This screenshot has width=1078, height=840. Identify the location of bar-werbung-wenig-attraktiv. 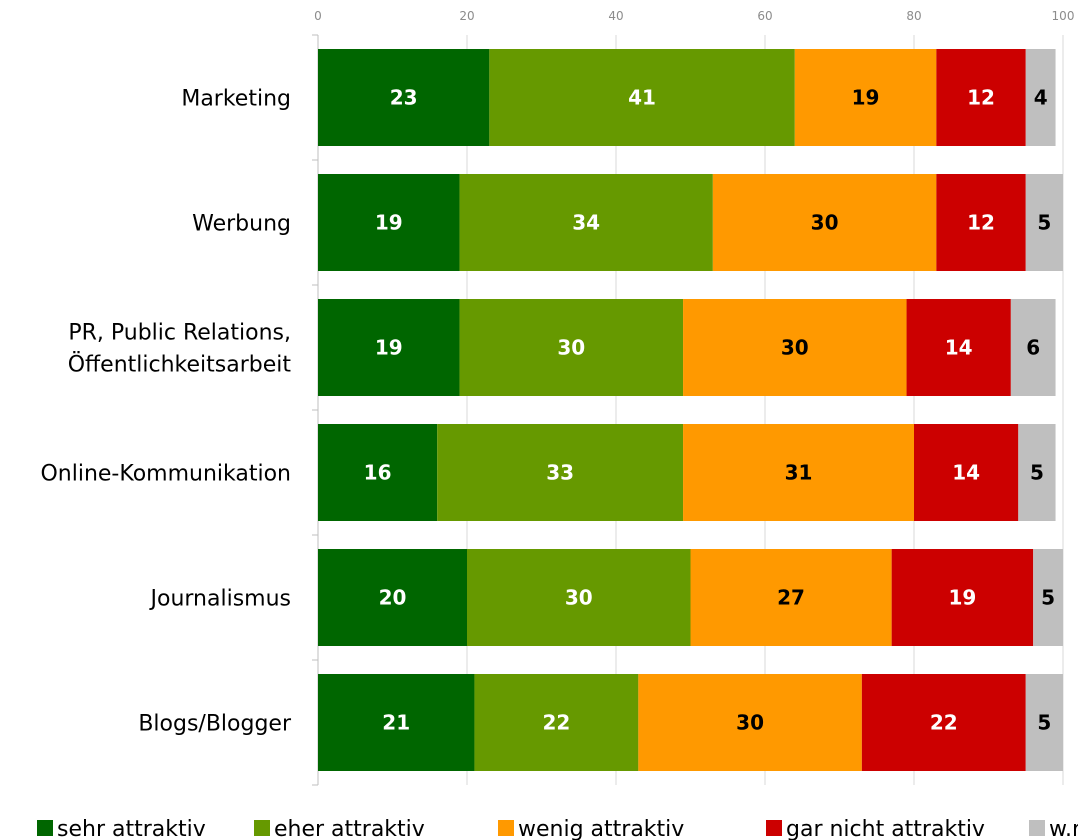
(824, 222).